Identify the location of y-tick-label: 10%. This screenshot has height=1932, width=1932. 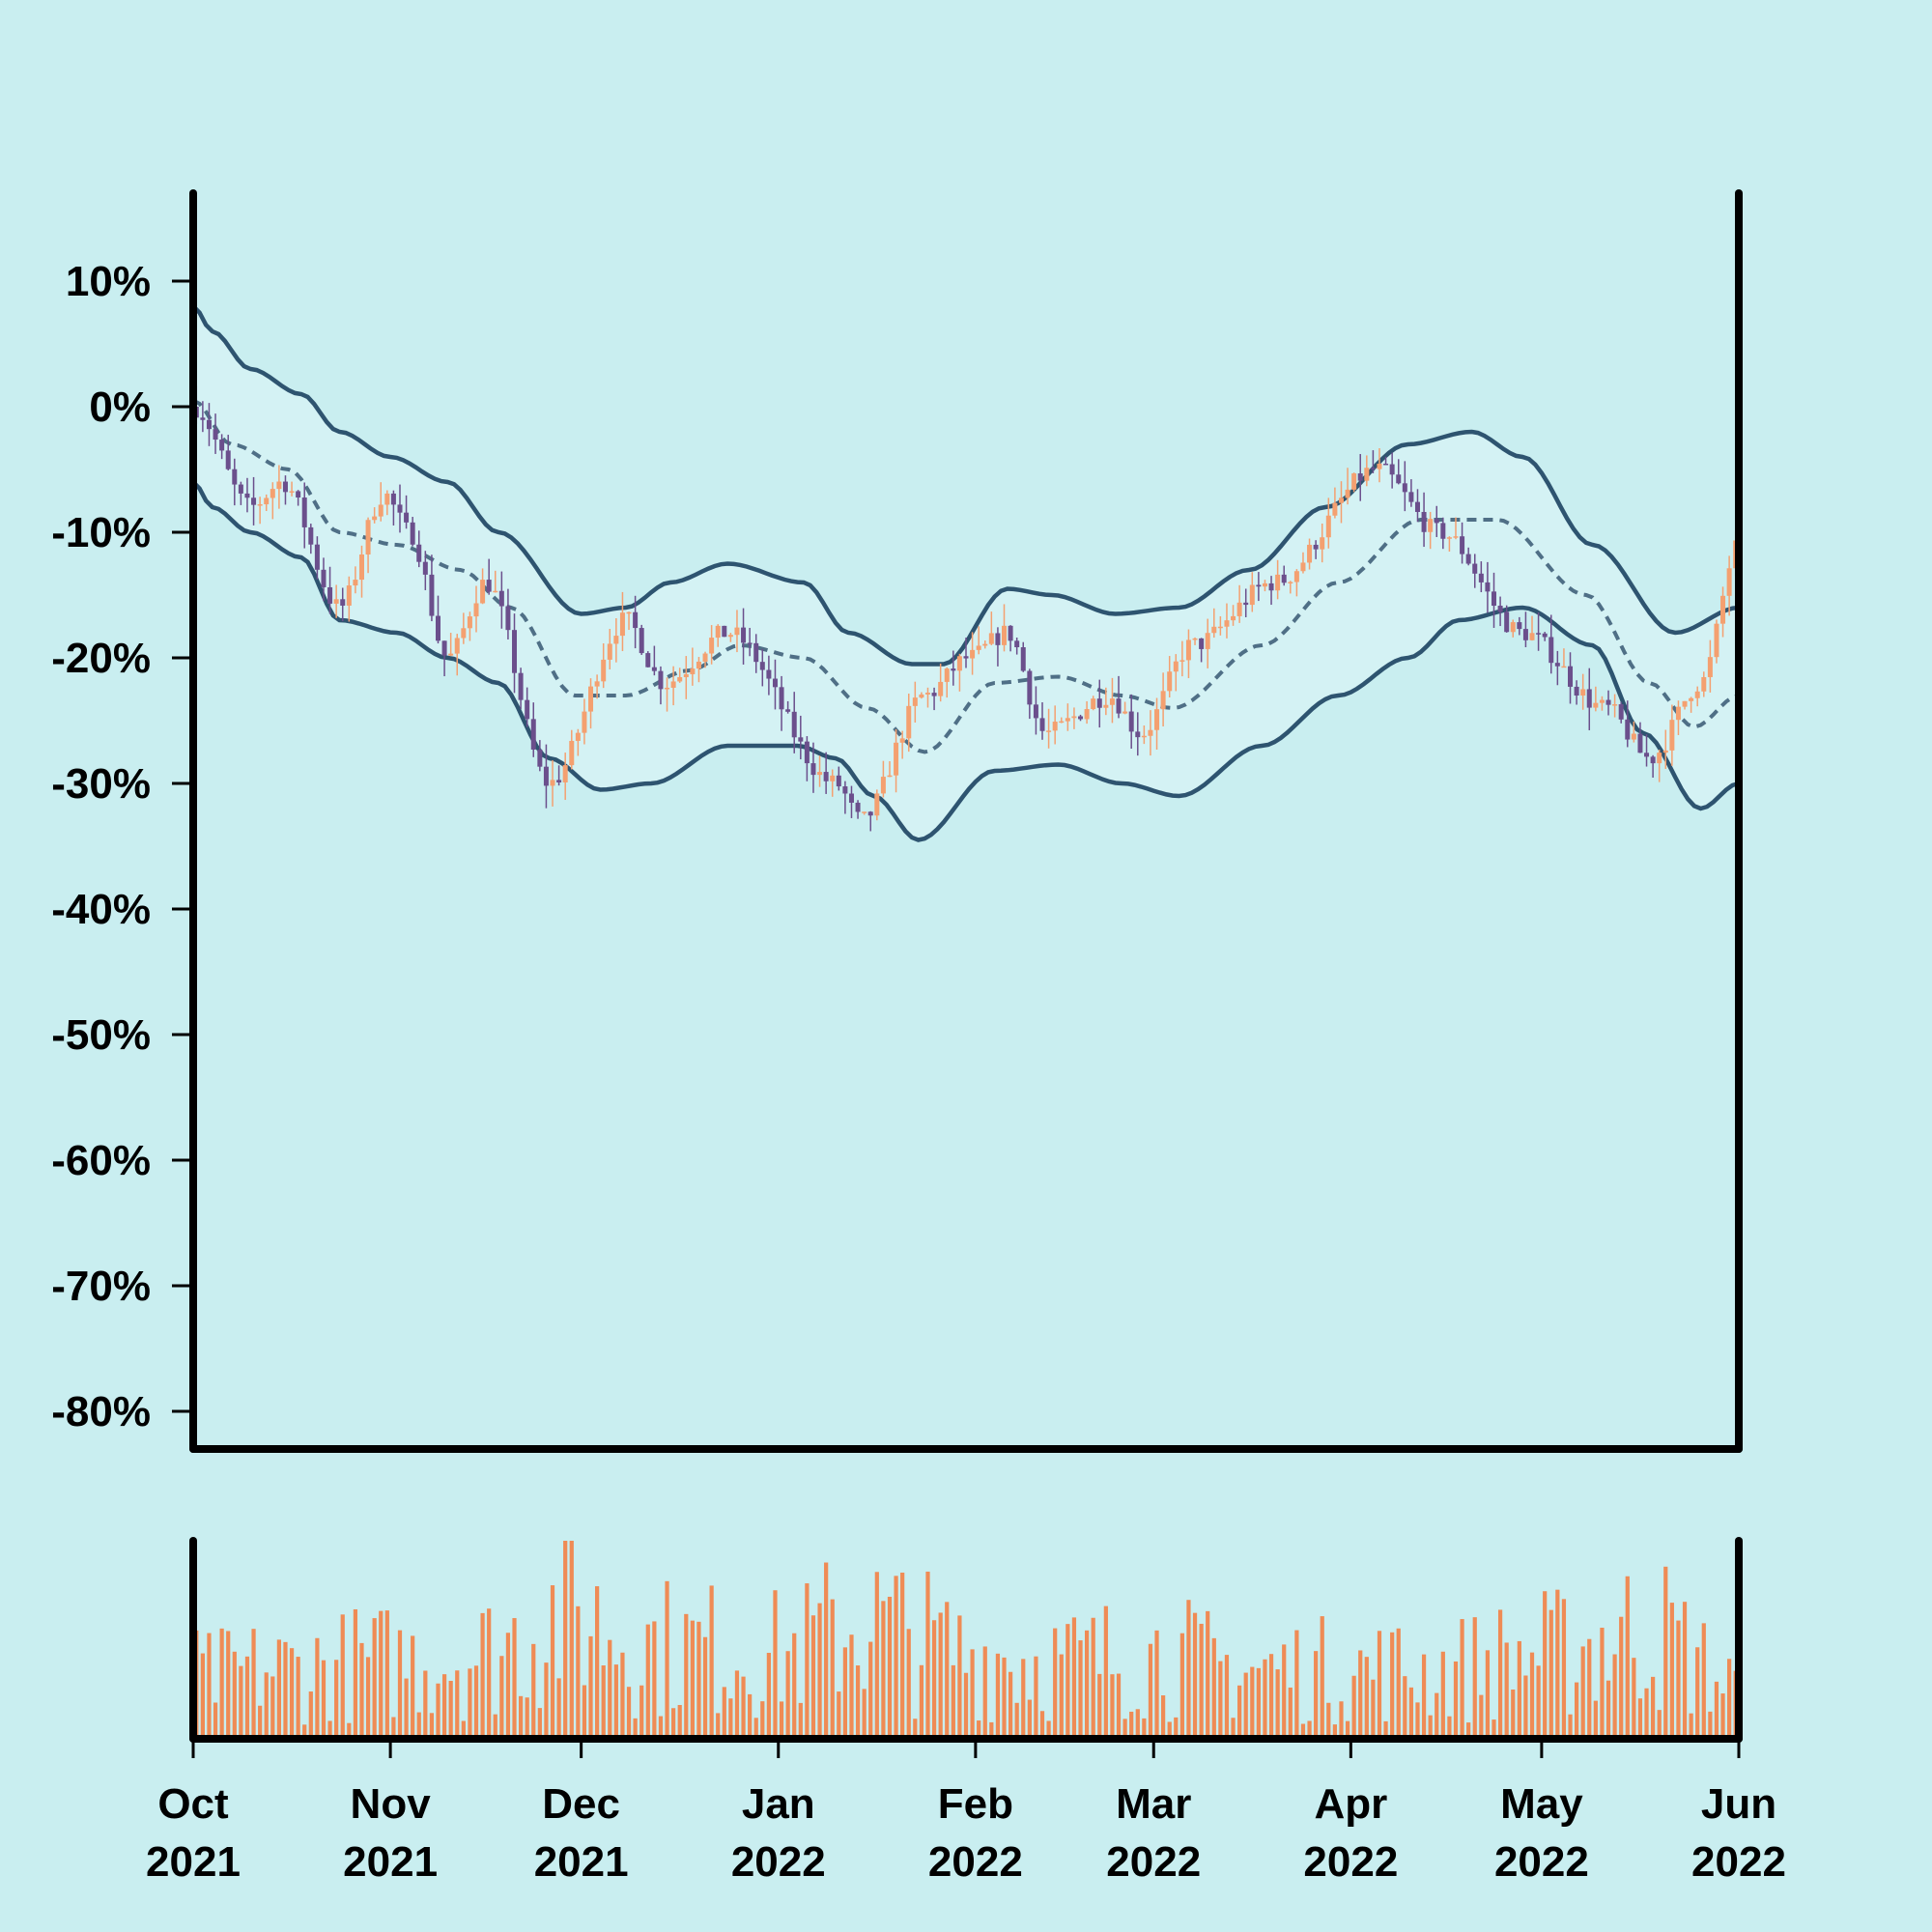
(108, 281).